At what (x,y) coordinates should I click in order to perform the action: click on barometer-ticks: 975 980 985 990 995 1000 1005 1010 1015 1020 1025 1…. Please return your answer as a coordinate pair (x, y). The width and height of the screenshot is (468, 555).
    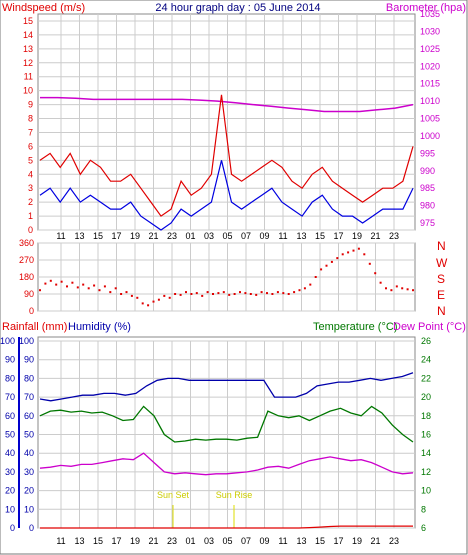
    Looking at the image, I should click on (430, 118).